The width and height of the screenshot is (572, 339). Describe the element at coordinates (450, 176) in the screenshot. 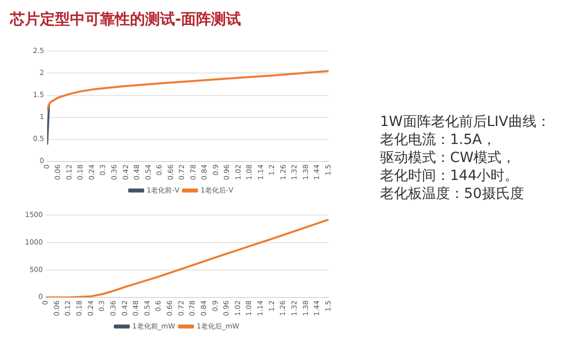

I see `text: 老化时间：144小时。` at that location.